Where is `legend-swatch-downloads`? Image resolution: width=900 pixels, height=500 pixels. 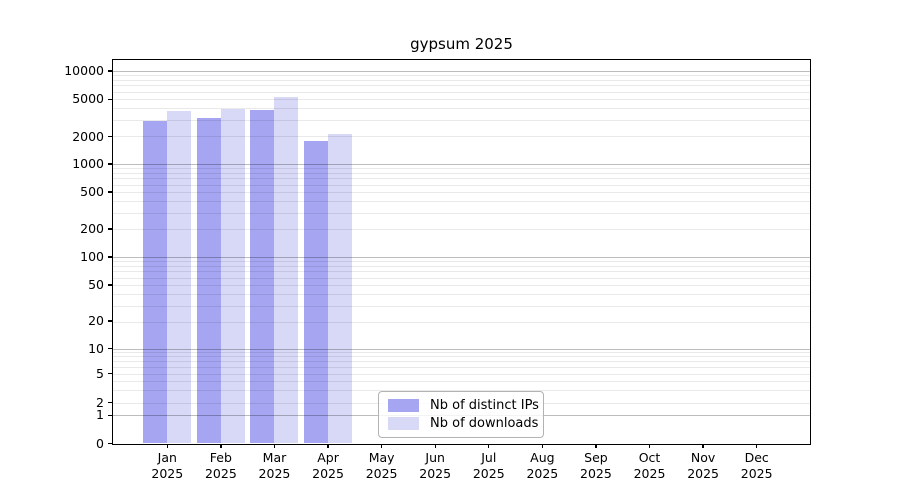 legend-swatch-downloads is located at coordinates (403, 423).